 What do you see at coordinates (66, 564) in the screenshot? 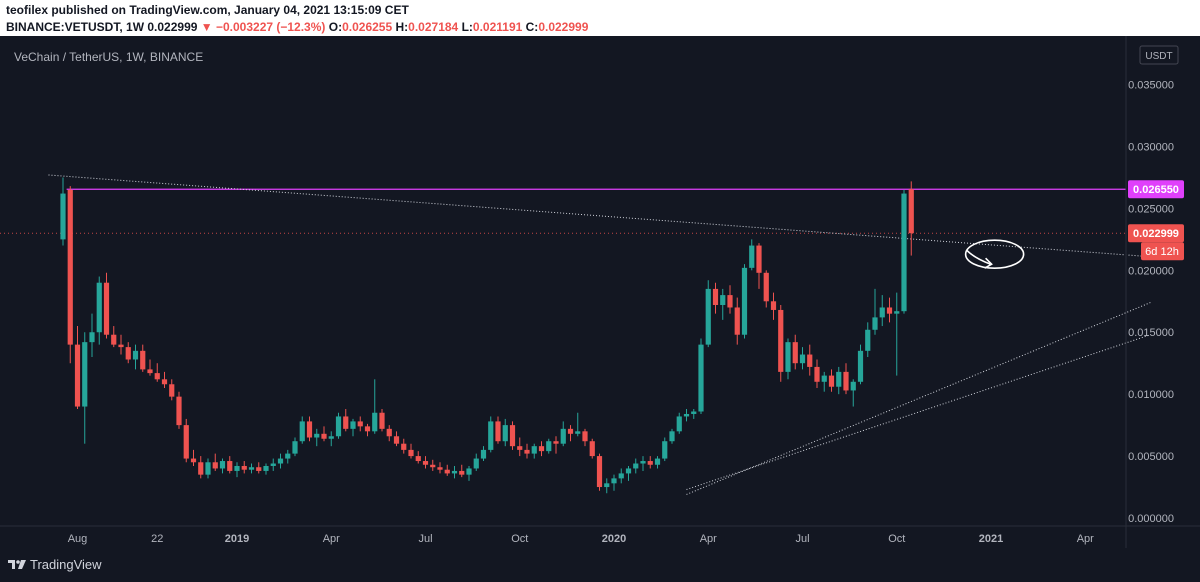
I see `brand-name: TradingView` at bounding box center [66, 564].